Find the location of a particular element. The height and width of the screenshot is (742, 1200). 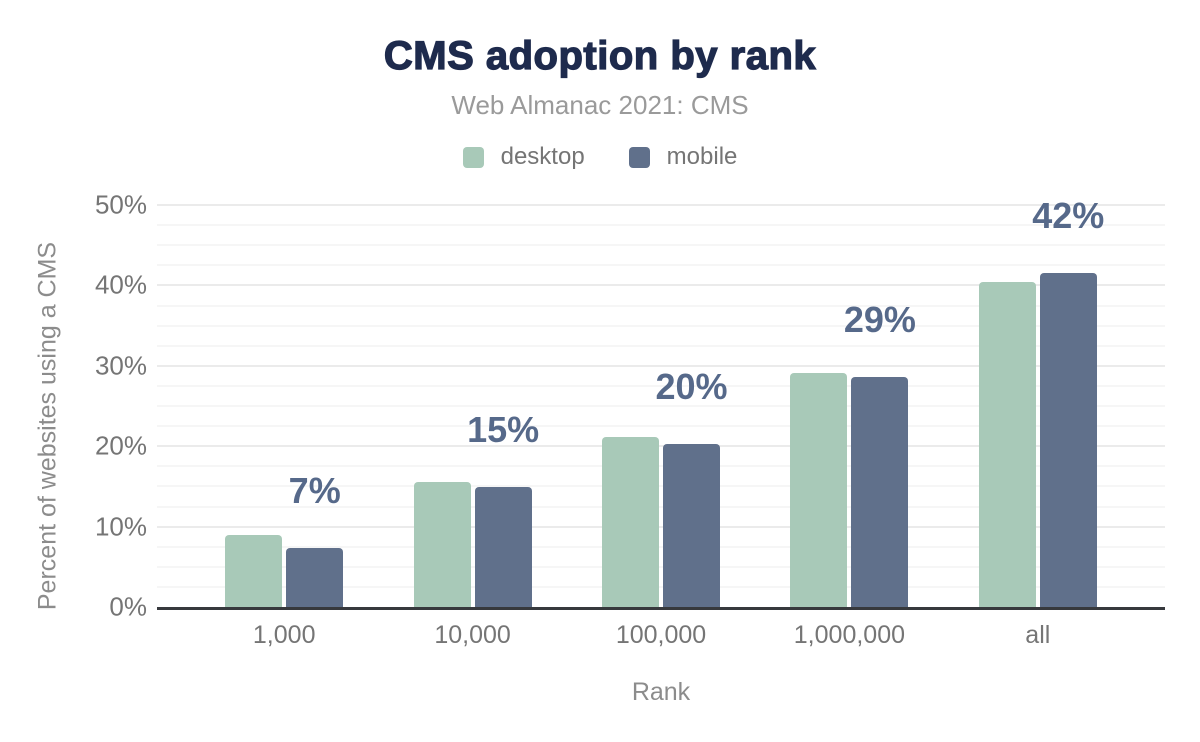

x-axis-line is located at coordinates (661, 608).